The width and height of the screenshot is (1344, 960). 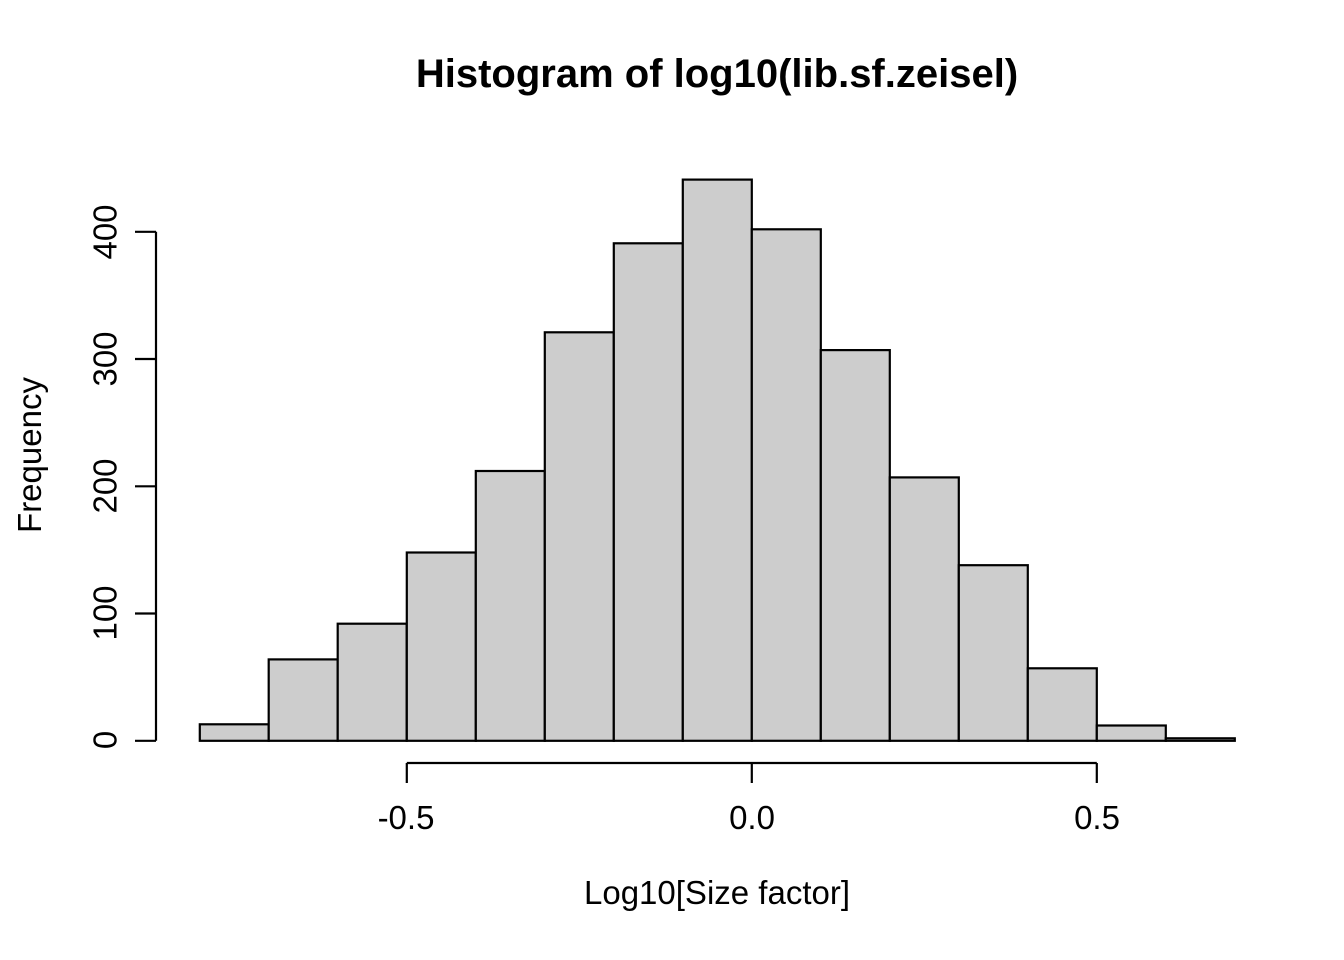 I want to click on y-tick-label-300: 300, so click(x=105, y=359).